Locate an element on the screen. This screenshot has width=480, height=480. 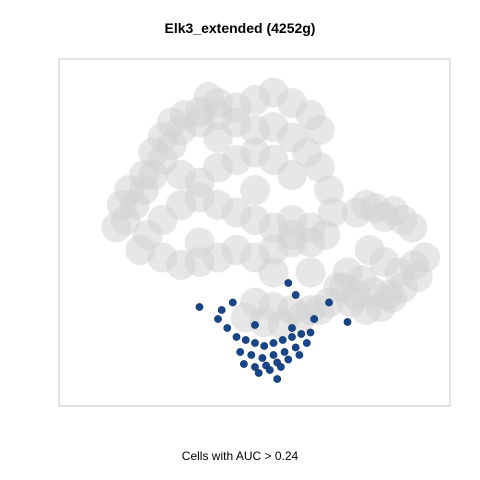
x-axis-caption: Cells with AUC > 0.24 is located at coordinates (240, 456).